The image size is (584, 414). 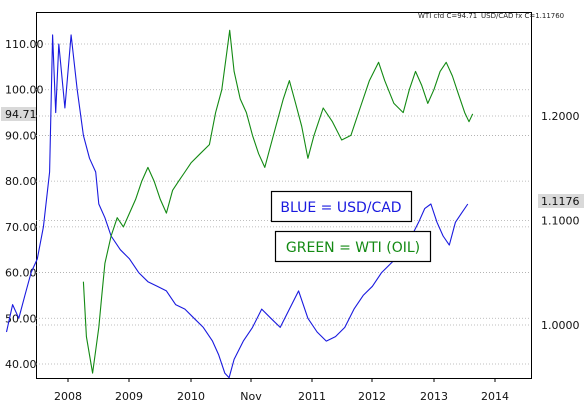 What do you see at coordinates (21, 273) in the screenshot?
I see `y-left-tick-label: 60.00` at bounding box center [21, 273].